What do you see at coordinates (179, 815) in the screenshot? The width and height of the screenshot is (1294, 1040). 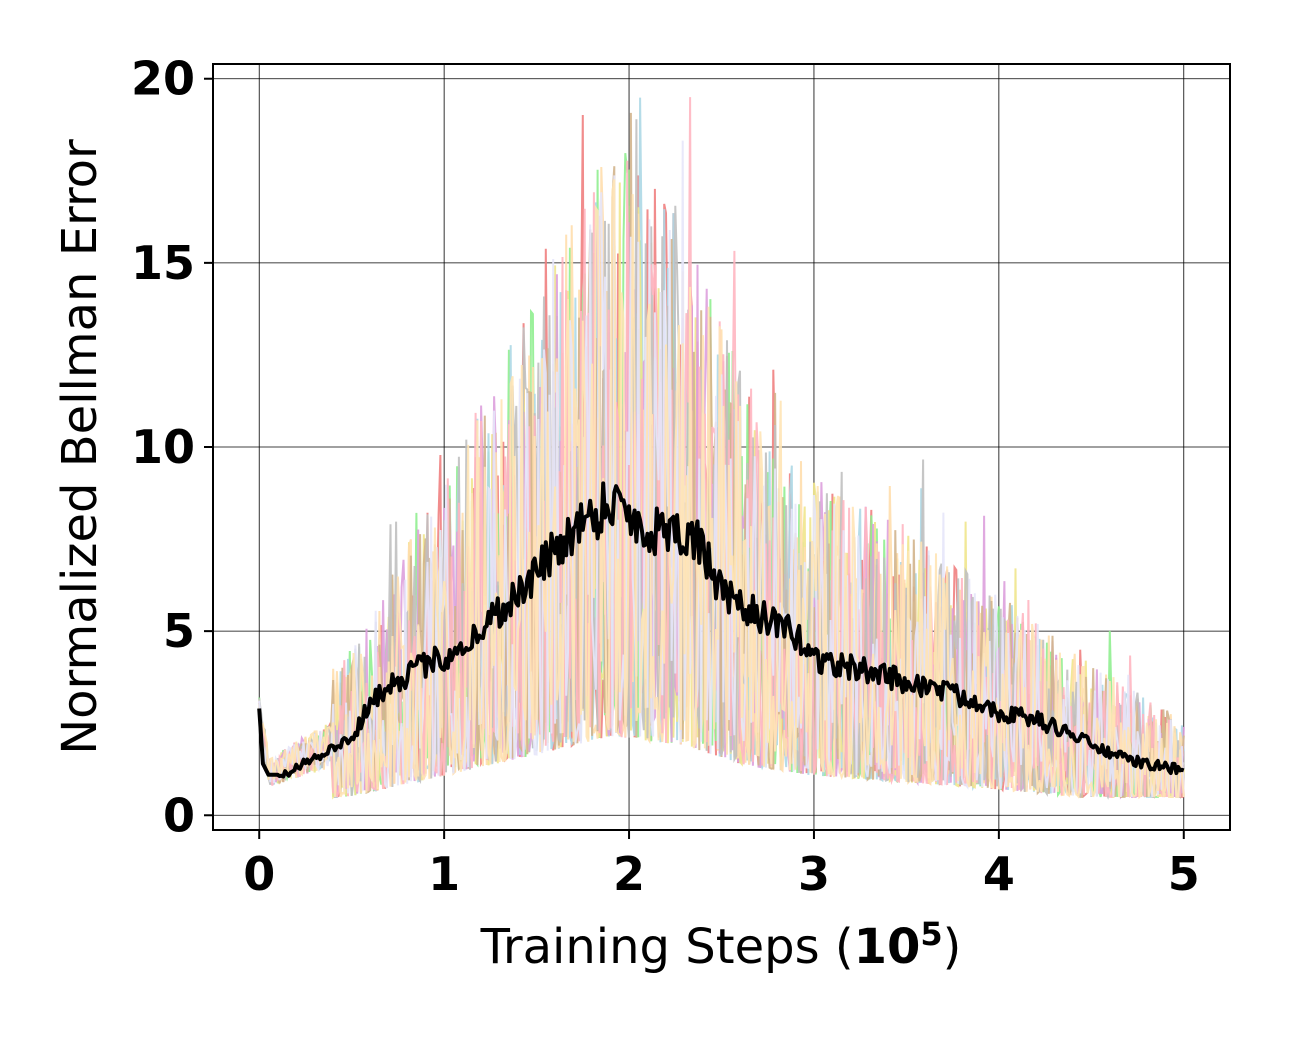 I see `y-tick-label: 0` at bounding box center [179, 815].